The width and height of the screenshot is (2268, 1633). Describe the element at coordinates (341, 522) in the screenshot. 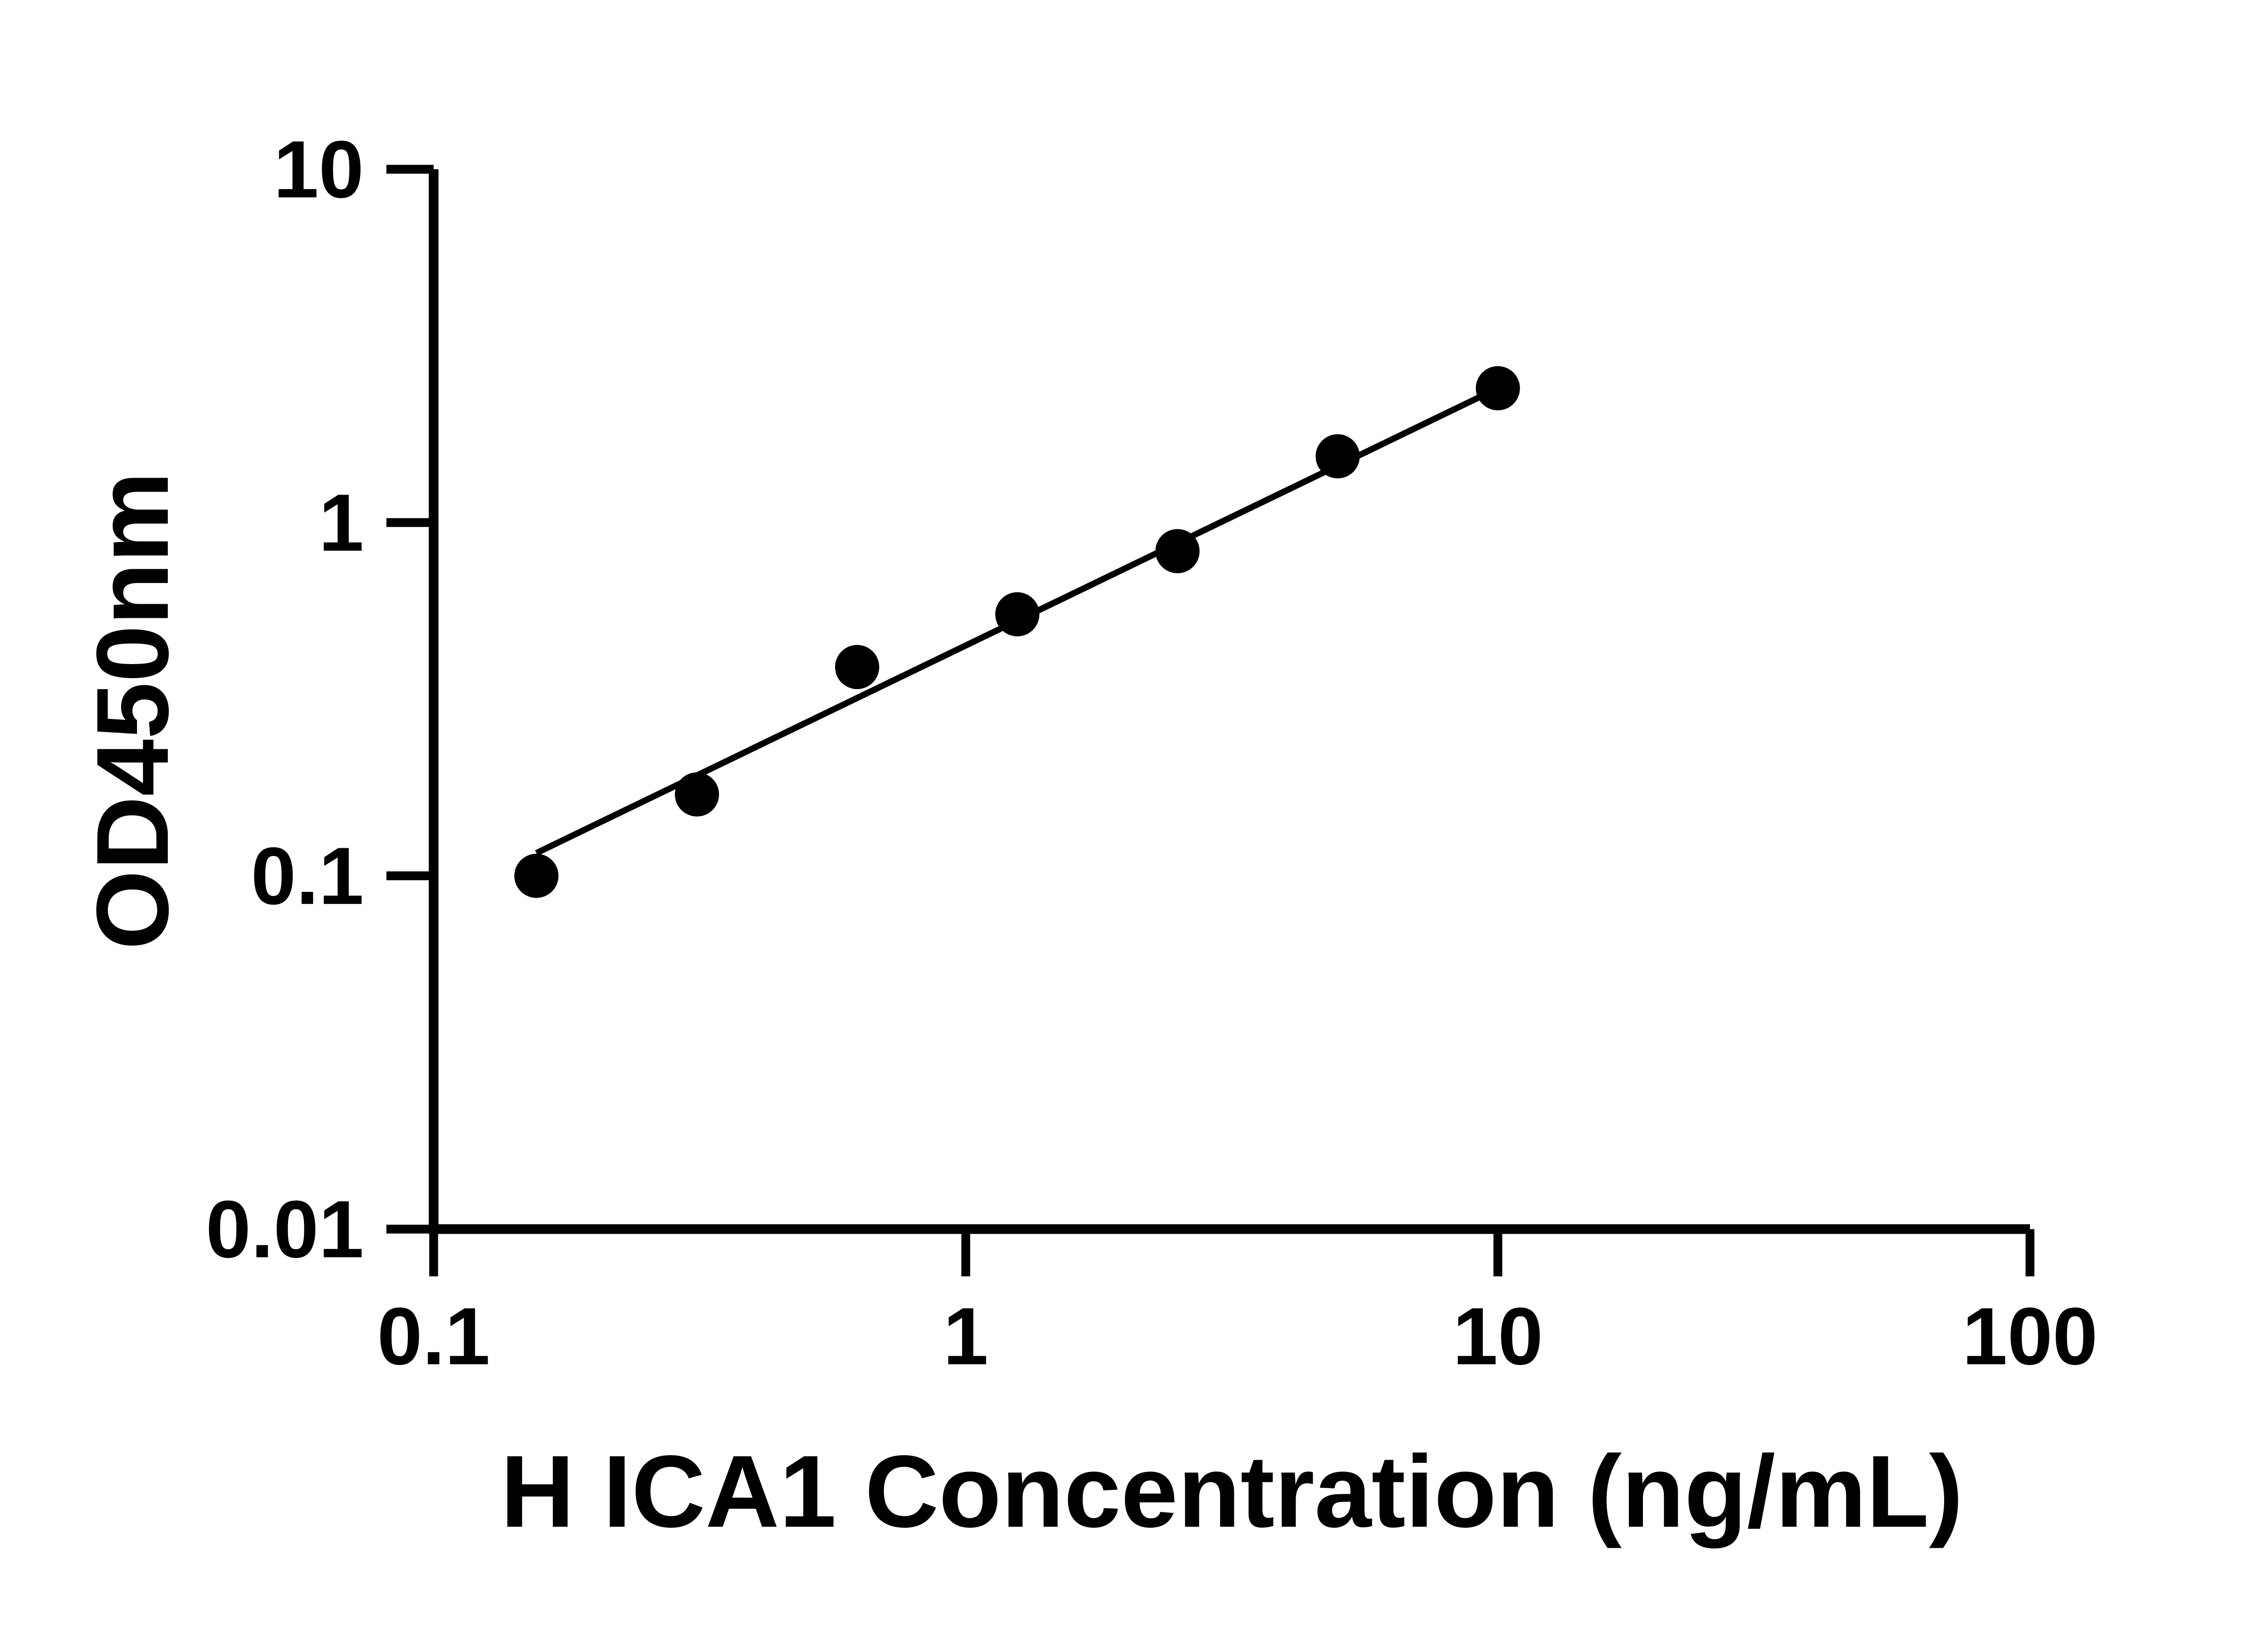

I see `y-tick-label: 1` at that location.